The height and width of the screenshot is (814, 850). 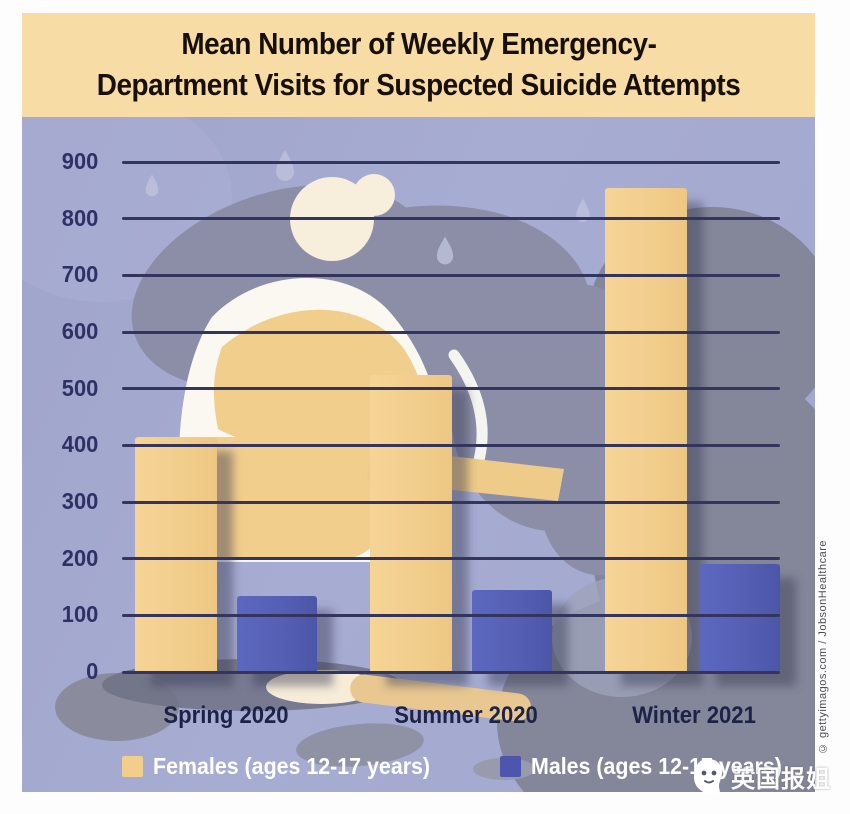 What do you see at coordinates (176, 554) in the screenshot?
I see `bar-females-spring-2020` at bounding box center [176, 554].